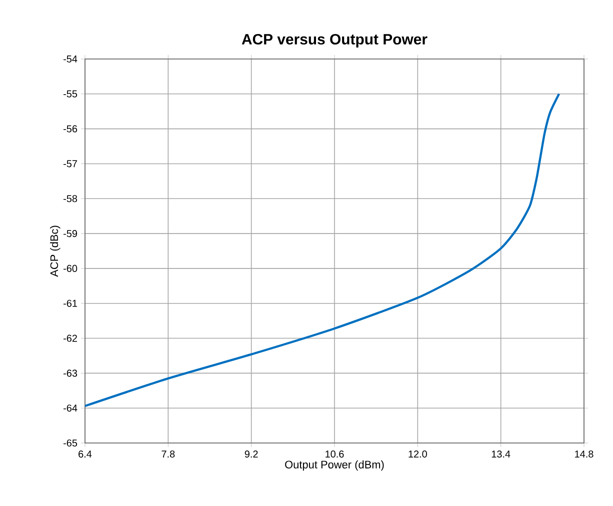 The height and width of the screenshot is (506, 613). Describe the element at coordinates (71, 408) in the screenshot. I see `y-tick-label: -64` at that location.